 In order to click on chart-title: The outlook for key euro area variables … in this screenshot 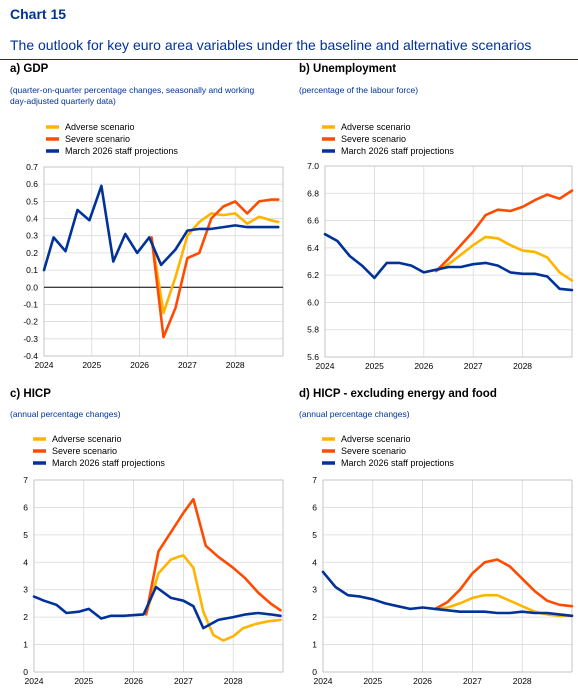, I will do `click(271, 45)`.